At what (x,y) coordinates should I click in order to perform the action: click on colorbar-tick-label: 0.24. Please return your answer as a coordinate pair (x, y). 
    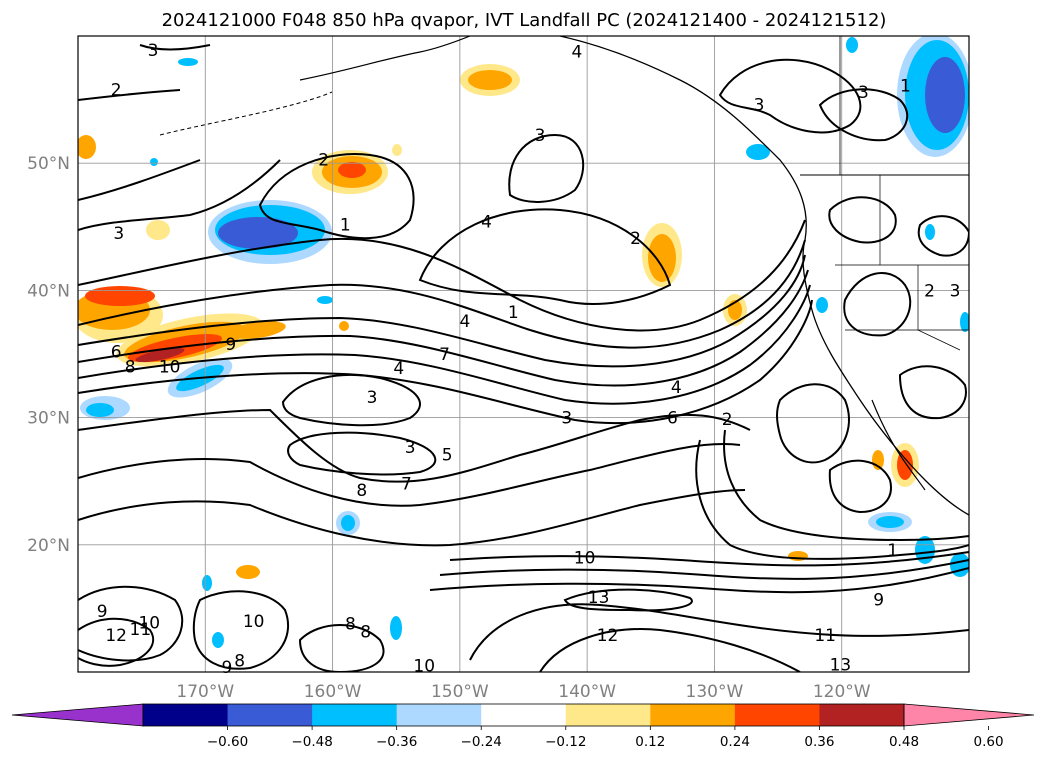
    Looking at the image, I should click on (735, 742).